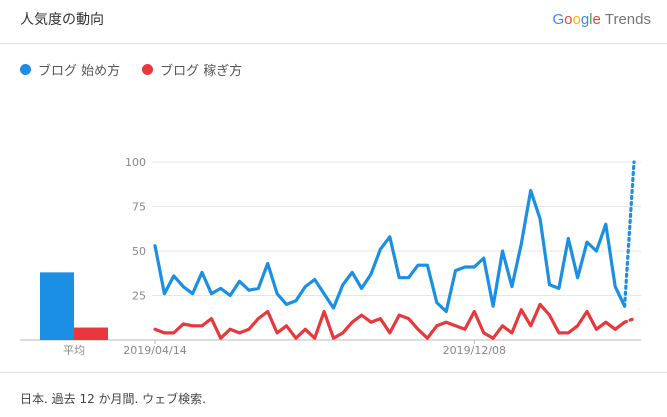 The height and width of the screenshot is (417, 667). I want to click on chart-header: 人気度の動向 Google Trends, so click(333, 22).